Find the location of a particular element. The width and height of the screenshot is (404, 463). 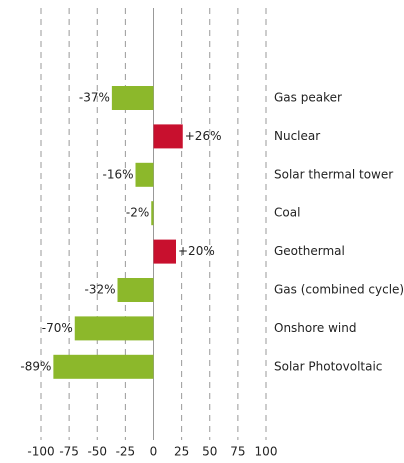

category-label: Nuclear is located at coordinates (297, 136).